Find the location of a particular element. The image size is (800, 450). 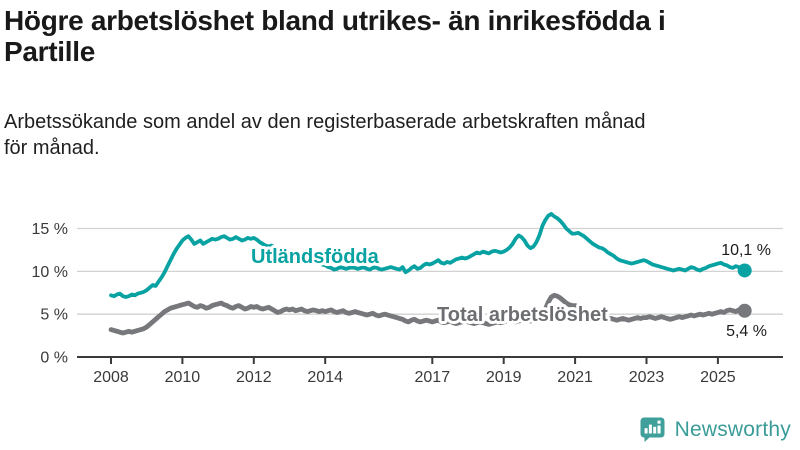

x-tick-label: 2012 is located at coordinates (254, 377).